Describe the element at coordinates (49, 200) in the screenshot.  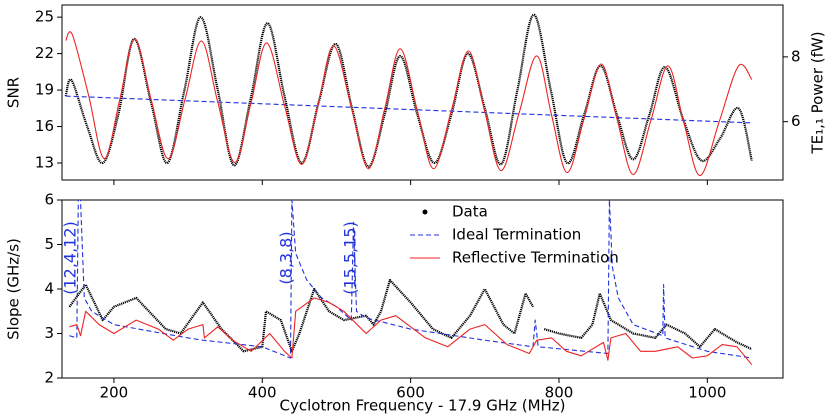
I see `y-tick-label: 6` at that location.